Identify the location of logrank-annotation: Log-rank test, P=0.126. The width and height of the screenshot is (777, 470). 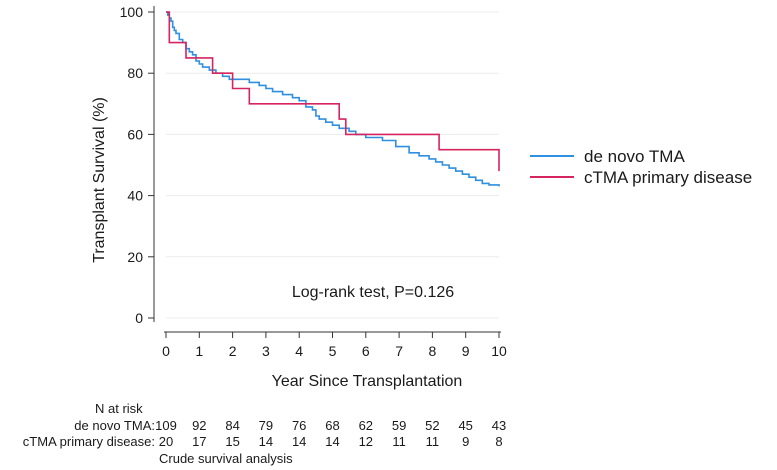
(373, 292).